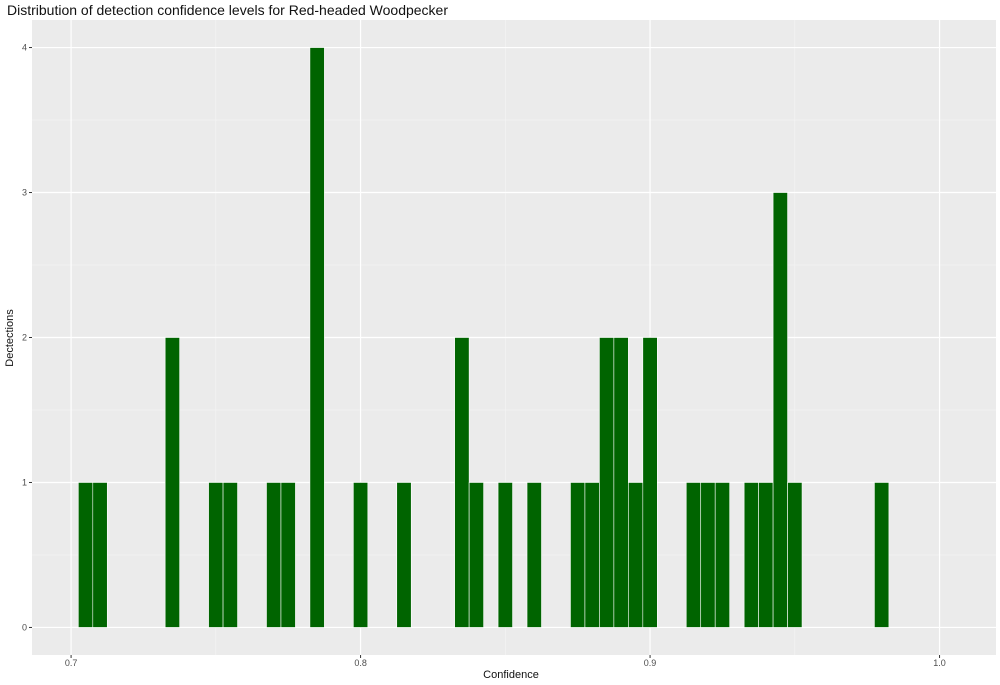  Describe the element at coordinates (24, 48) in the screenshot. I see `y-tick-label: 4` at that location.